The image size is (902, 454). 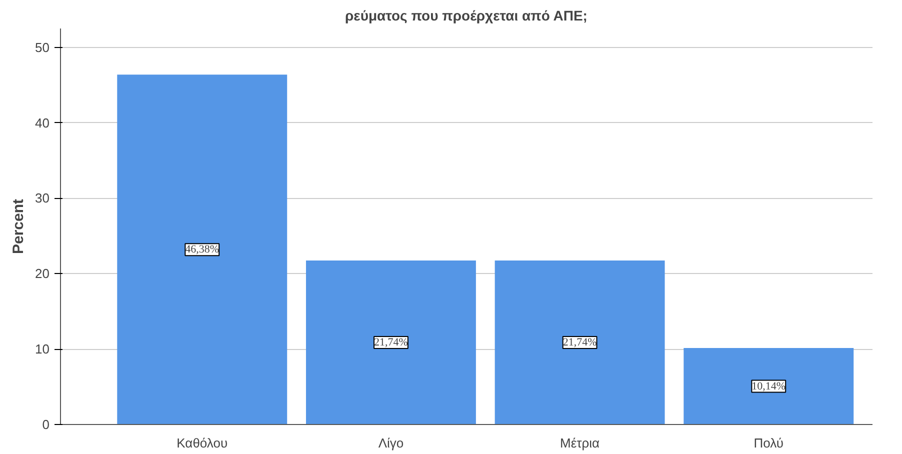 What do you see at coordinates (42, 349) in the screenshot?
I see `y-tick-label: 10` at bounding box center [42, 349].